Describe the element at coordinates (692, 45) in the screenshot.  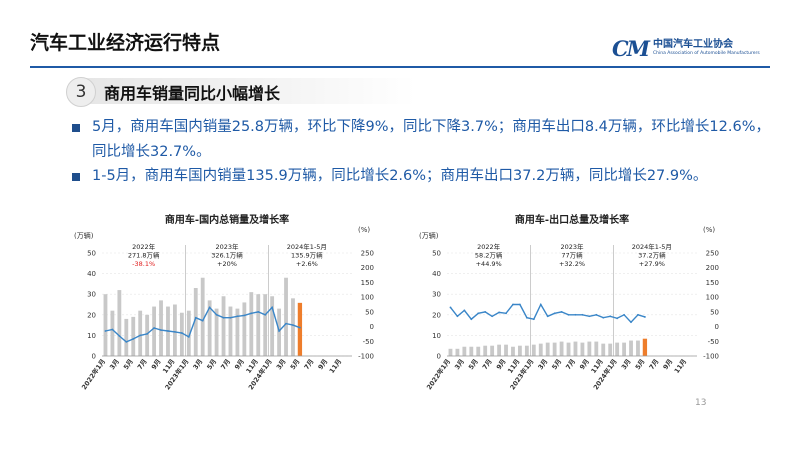
I see `logo-name-cn: 中国汽车工业协会` at that location.